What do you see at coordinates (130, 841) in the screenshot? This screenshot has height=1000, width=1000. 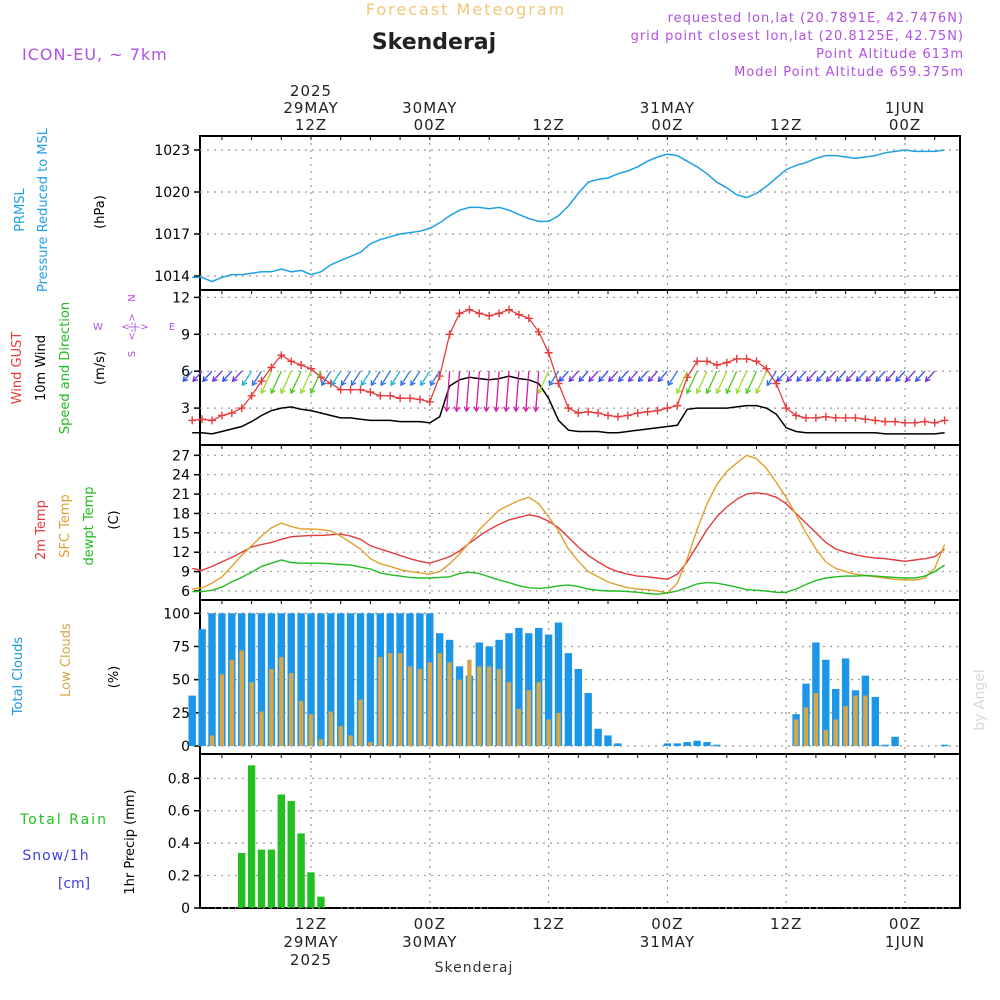 I see `precip-unit: 1hr Precip (mm)` at bounding box center [130, 841].